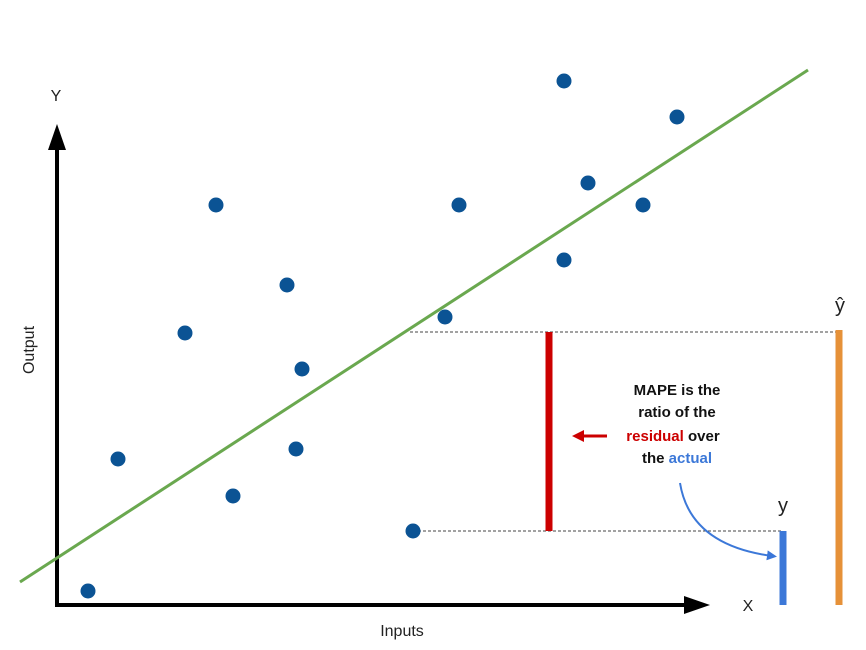 The image size is (866, 650). I want to click on residual-arrowhead, so click(578, 436).